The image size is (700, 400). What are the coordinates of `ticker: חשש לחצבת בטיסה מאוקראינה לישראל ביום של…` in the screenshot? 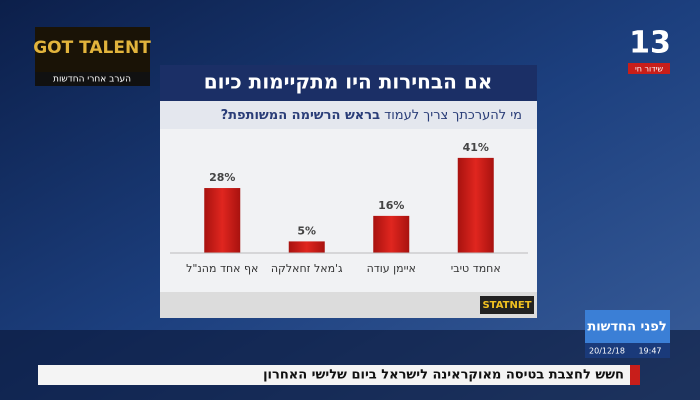 It's located at (339, 375).